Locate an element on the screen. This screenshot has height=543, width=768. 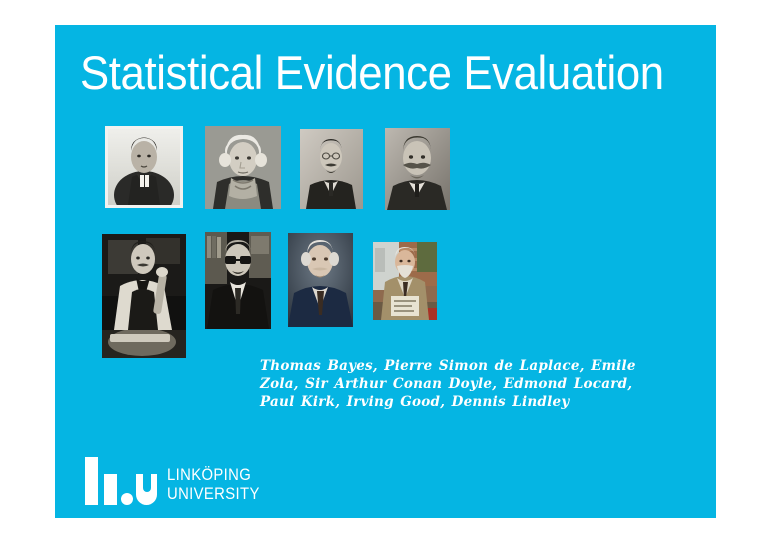
portrait-image-irving-good is located at coordinates (320, 280).